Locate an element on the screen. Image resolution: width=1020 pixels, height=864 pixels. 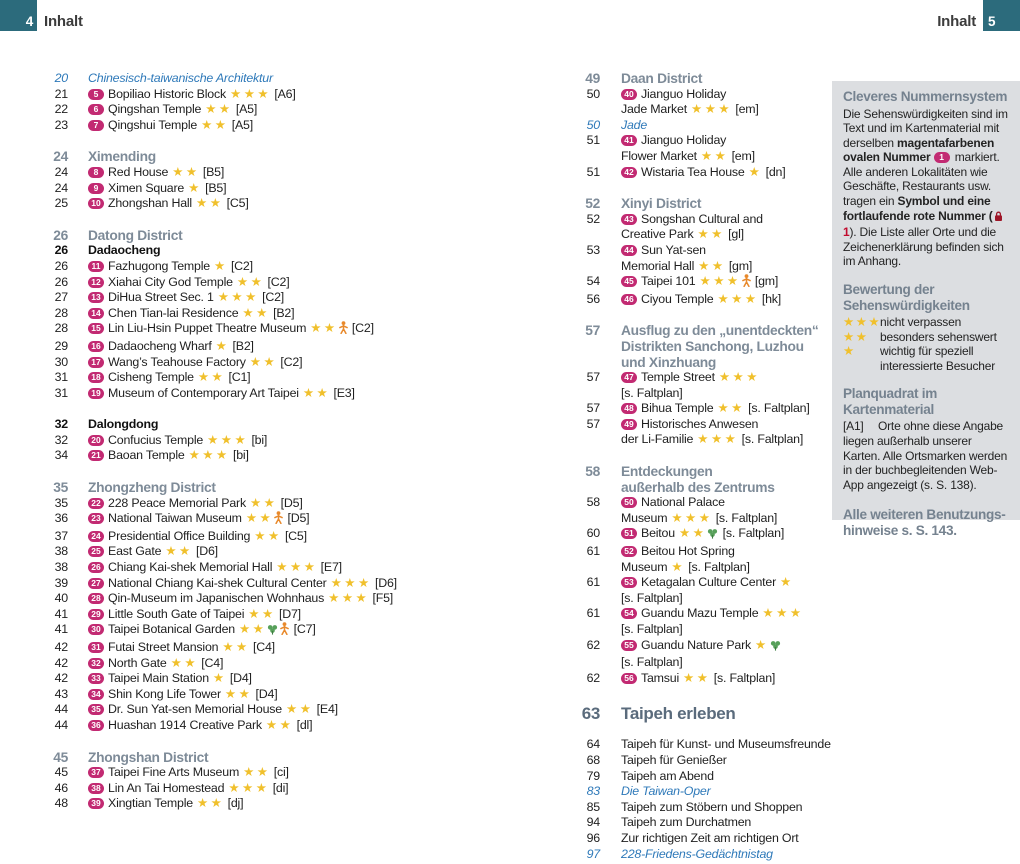
toc-item-content: 14 Chen Tian-lai Residence ★★ [B2] is located at coordinates (191, 313).